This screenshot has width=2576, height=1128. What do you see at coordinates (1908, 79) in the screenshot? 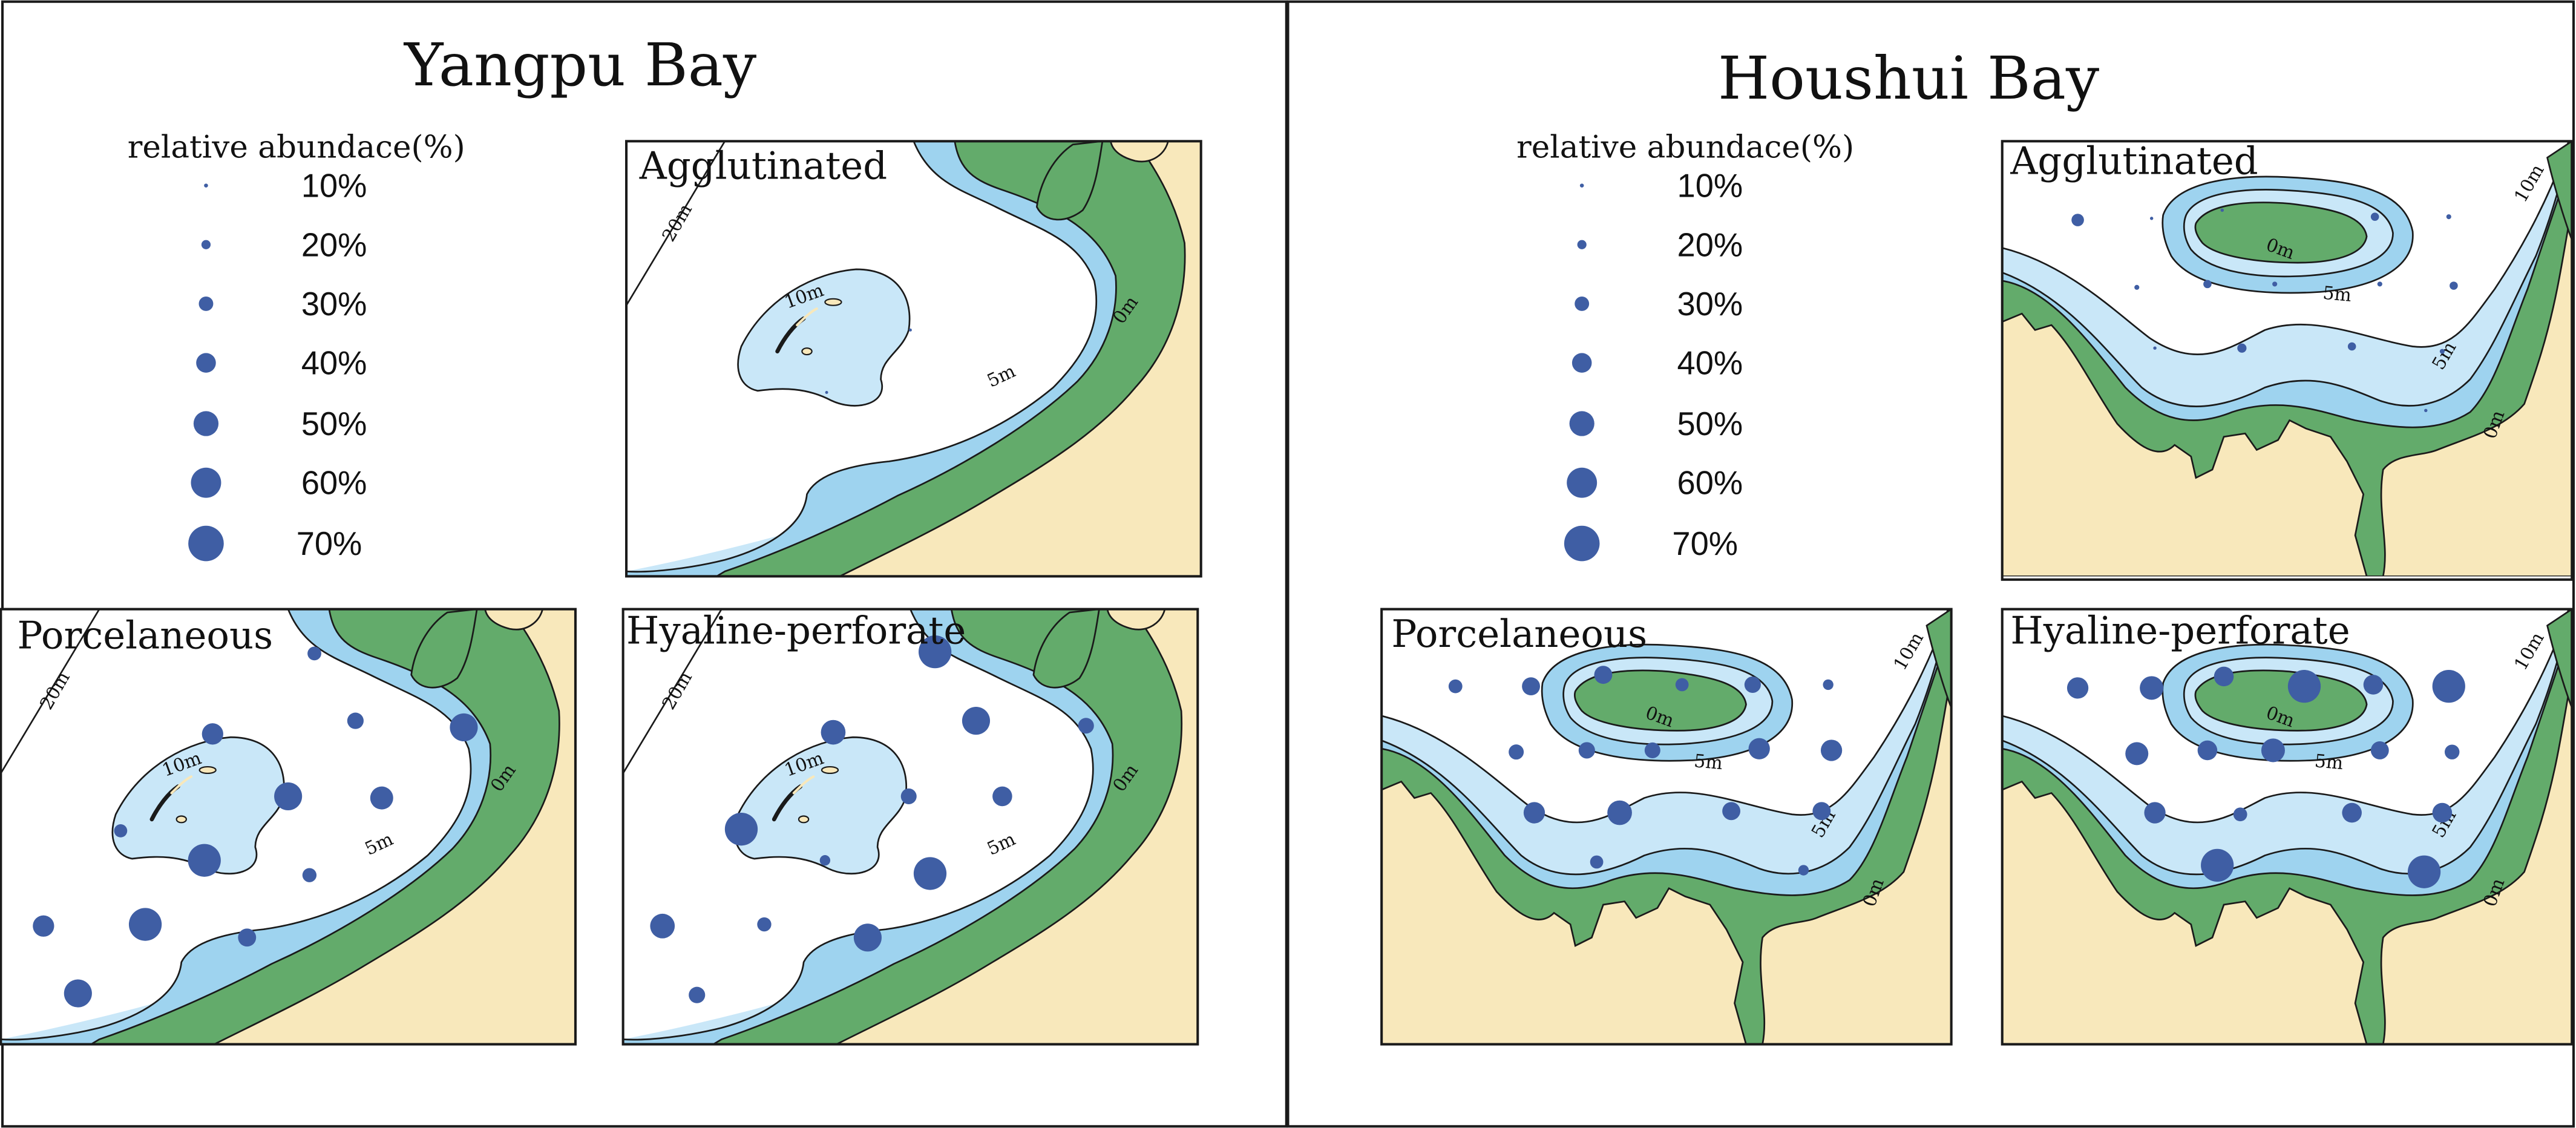
I see `houshui-title: Houshui Bay` at bounding box center [1908, 79].